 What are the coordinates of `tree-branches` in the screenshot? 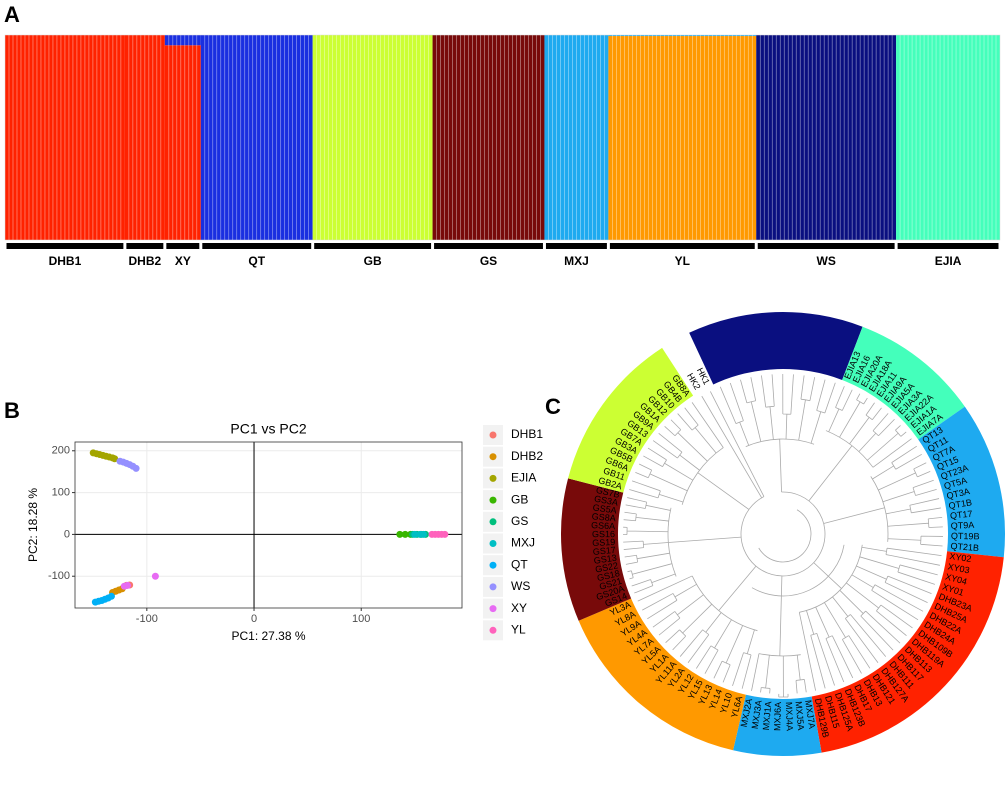 It's located at (782, 535).